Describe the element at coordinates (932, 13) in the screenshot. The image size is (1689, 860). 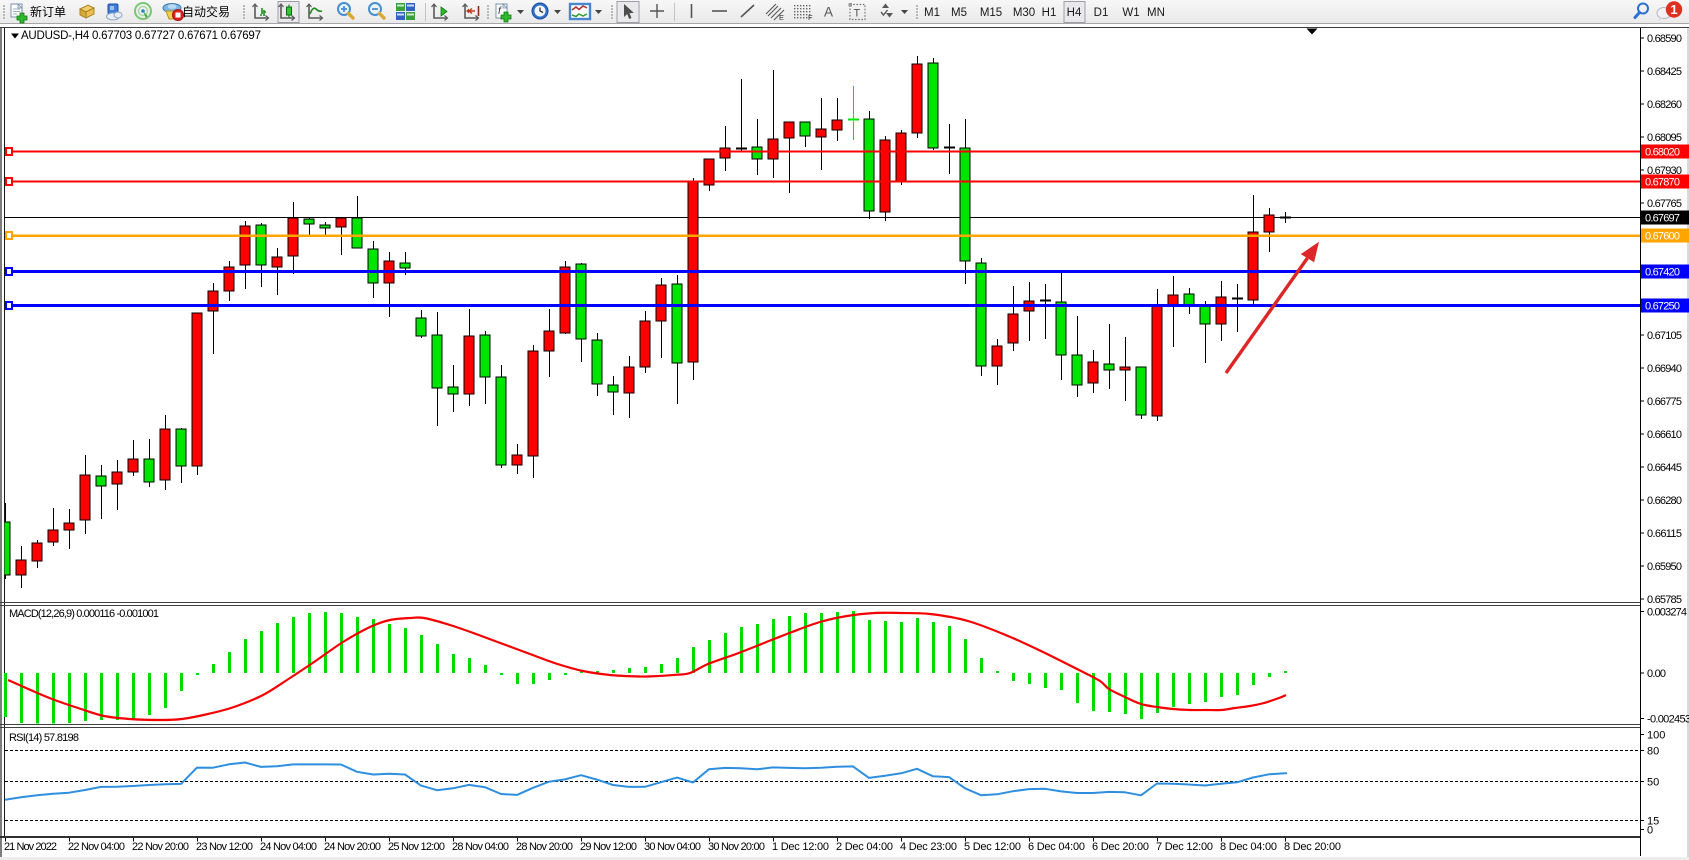
I see `svg-text: M1` at that location.